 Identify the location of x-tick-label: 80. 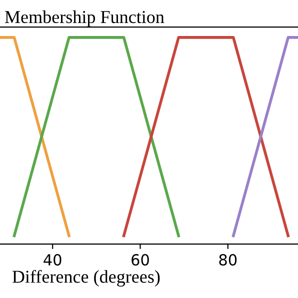
(228, 260).